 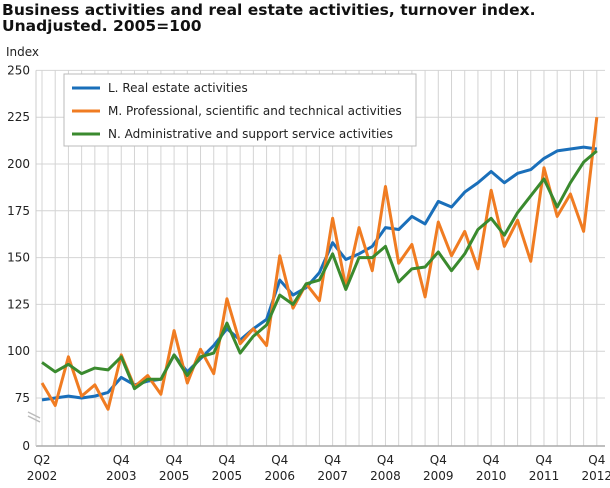 I want to click on y-tick-label: 100, so click(x=18, y=351).